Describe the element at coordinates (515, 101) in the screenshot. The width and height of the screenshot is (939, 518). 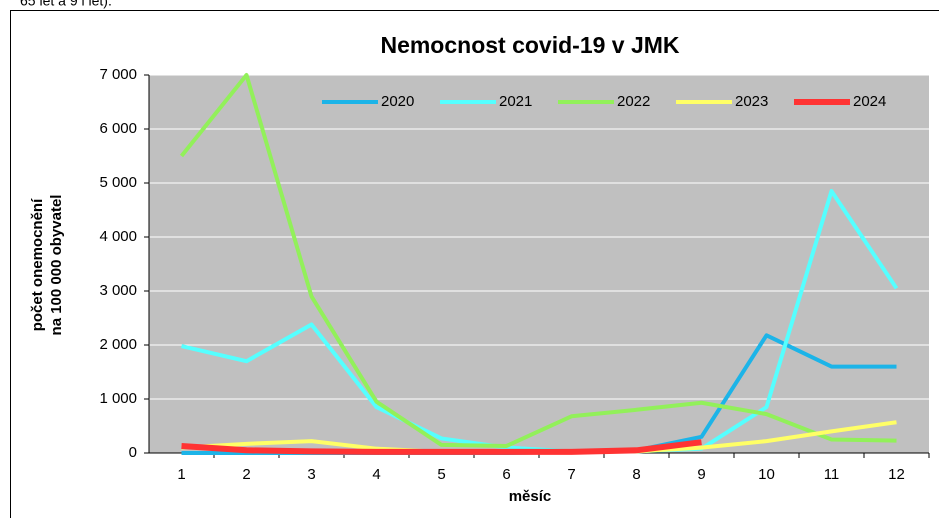
I see `legend-label: 2021` at that location.